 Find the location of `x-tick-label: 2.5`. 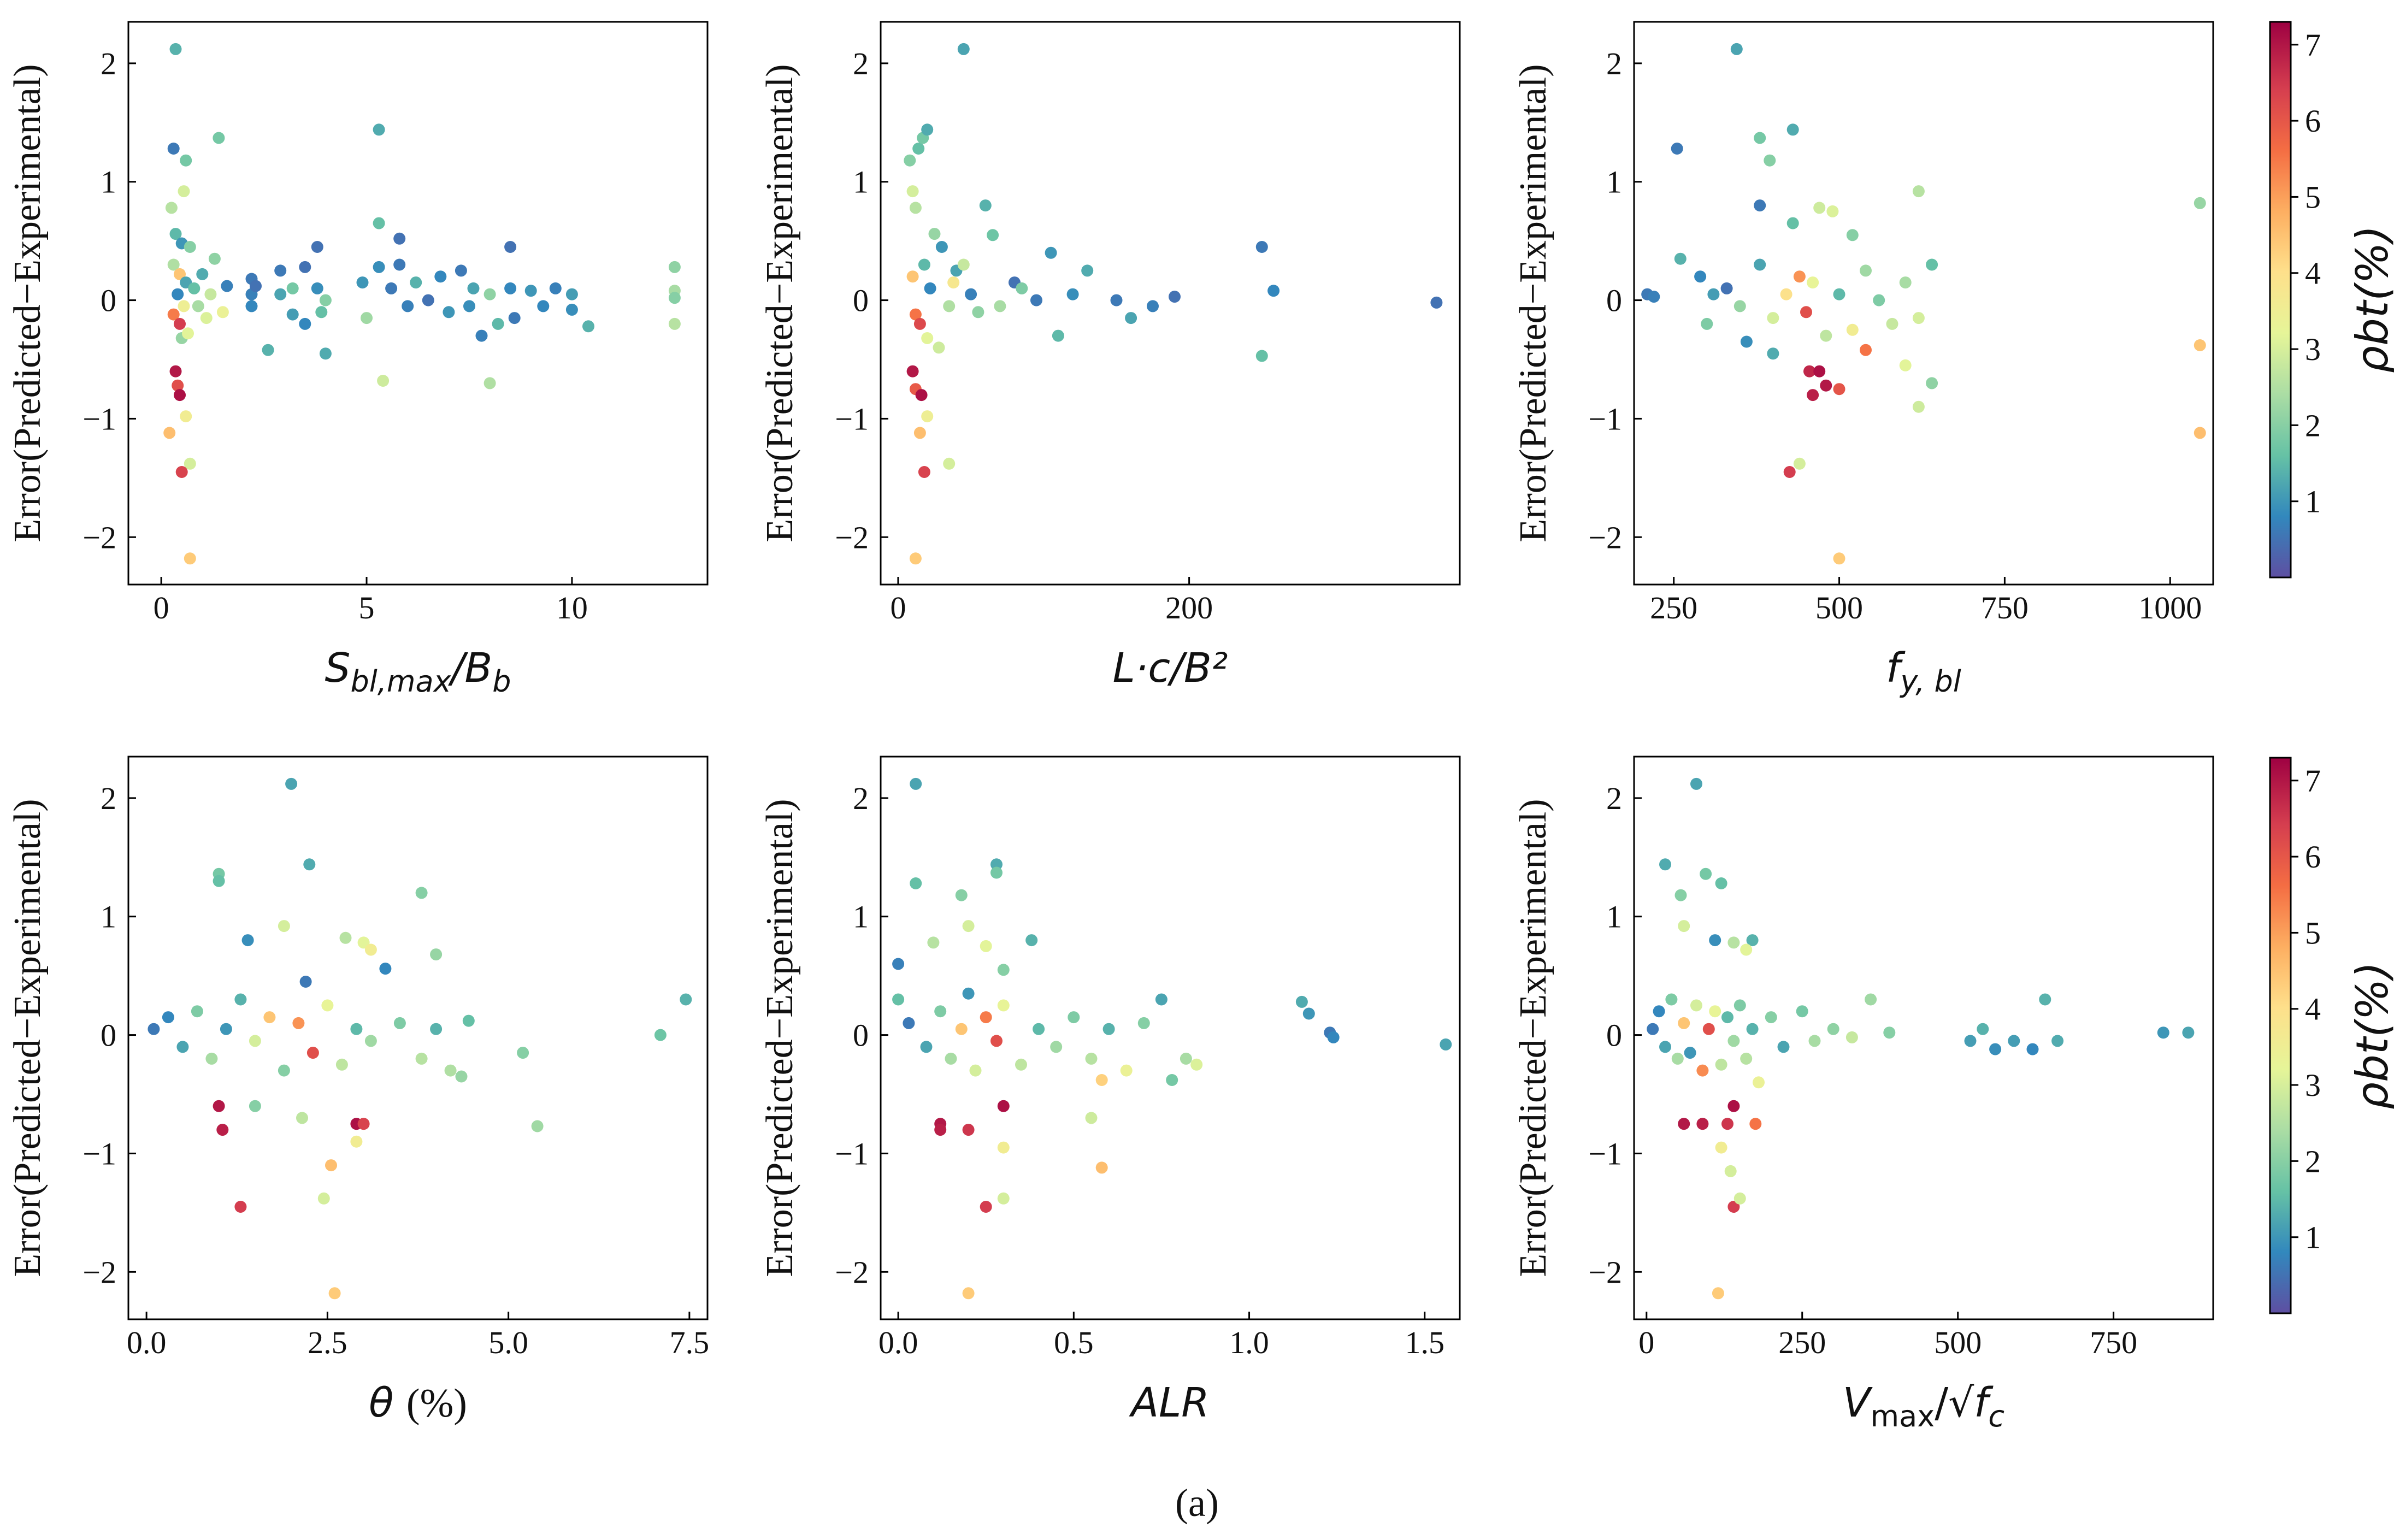

x-tick-label: 2.5 is located at coordinates (327, 1342).